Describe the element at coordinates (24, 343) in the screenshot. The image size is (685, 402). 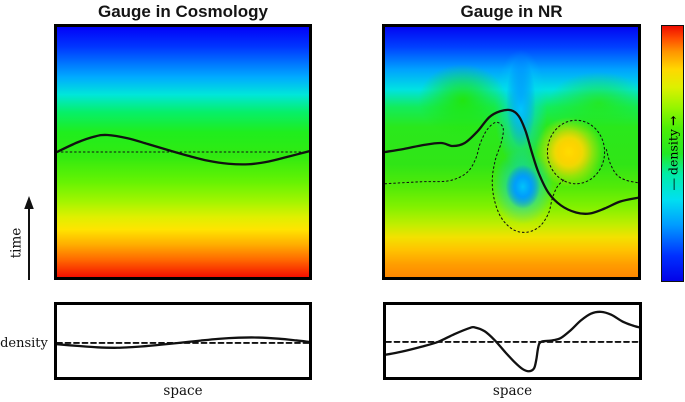
I see `profile-ylabel-density: density` at that location.